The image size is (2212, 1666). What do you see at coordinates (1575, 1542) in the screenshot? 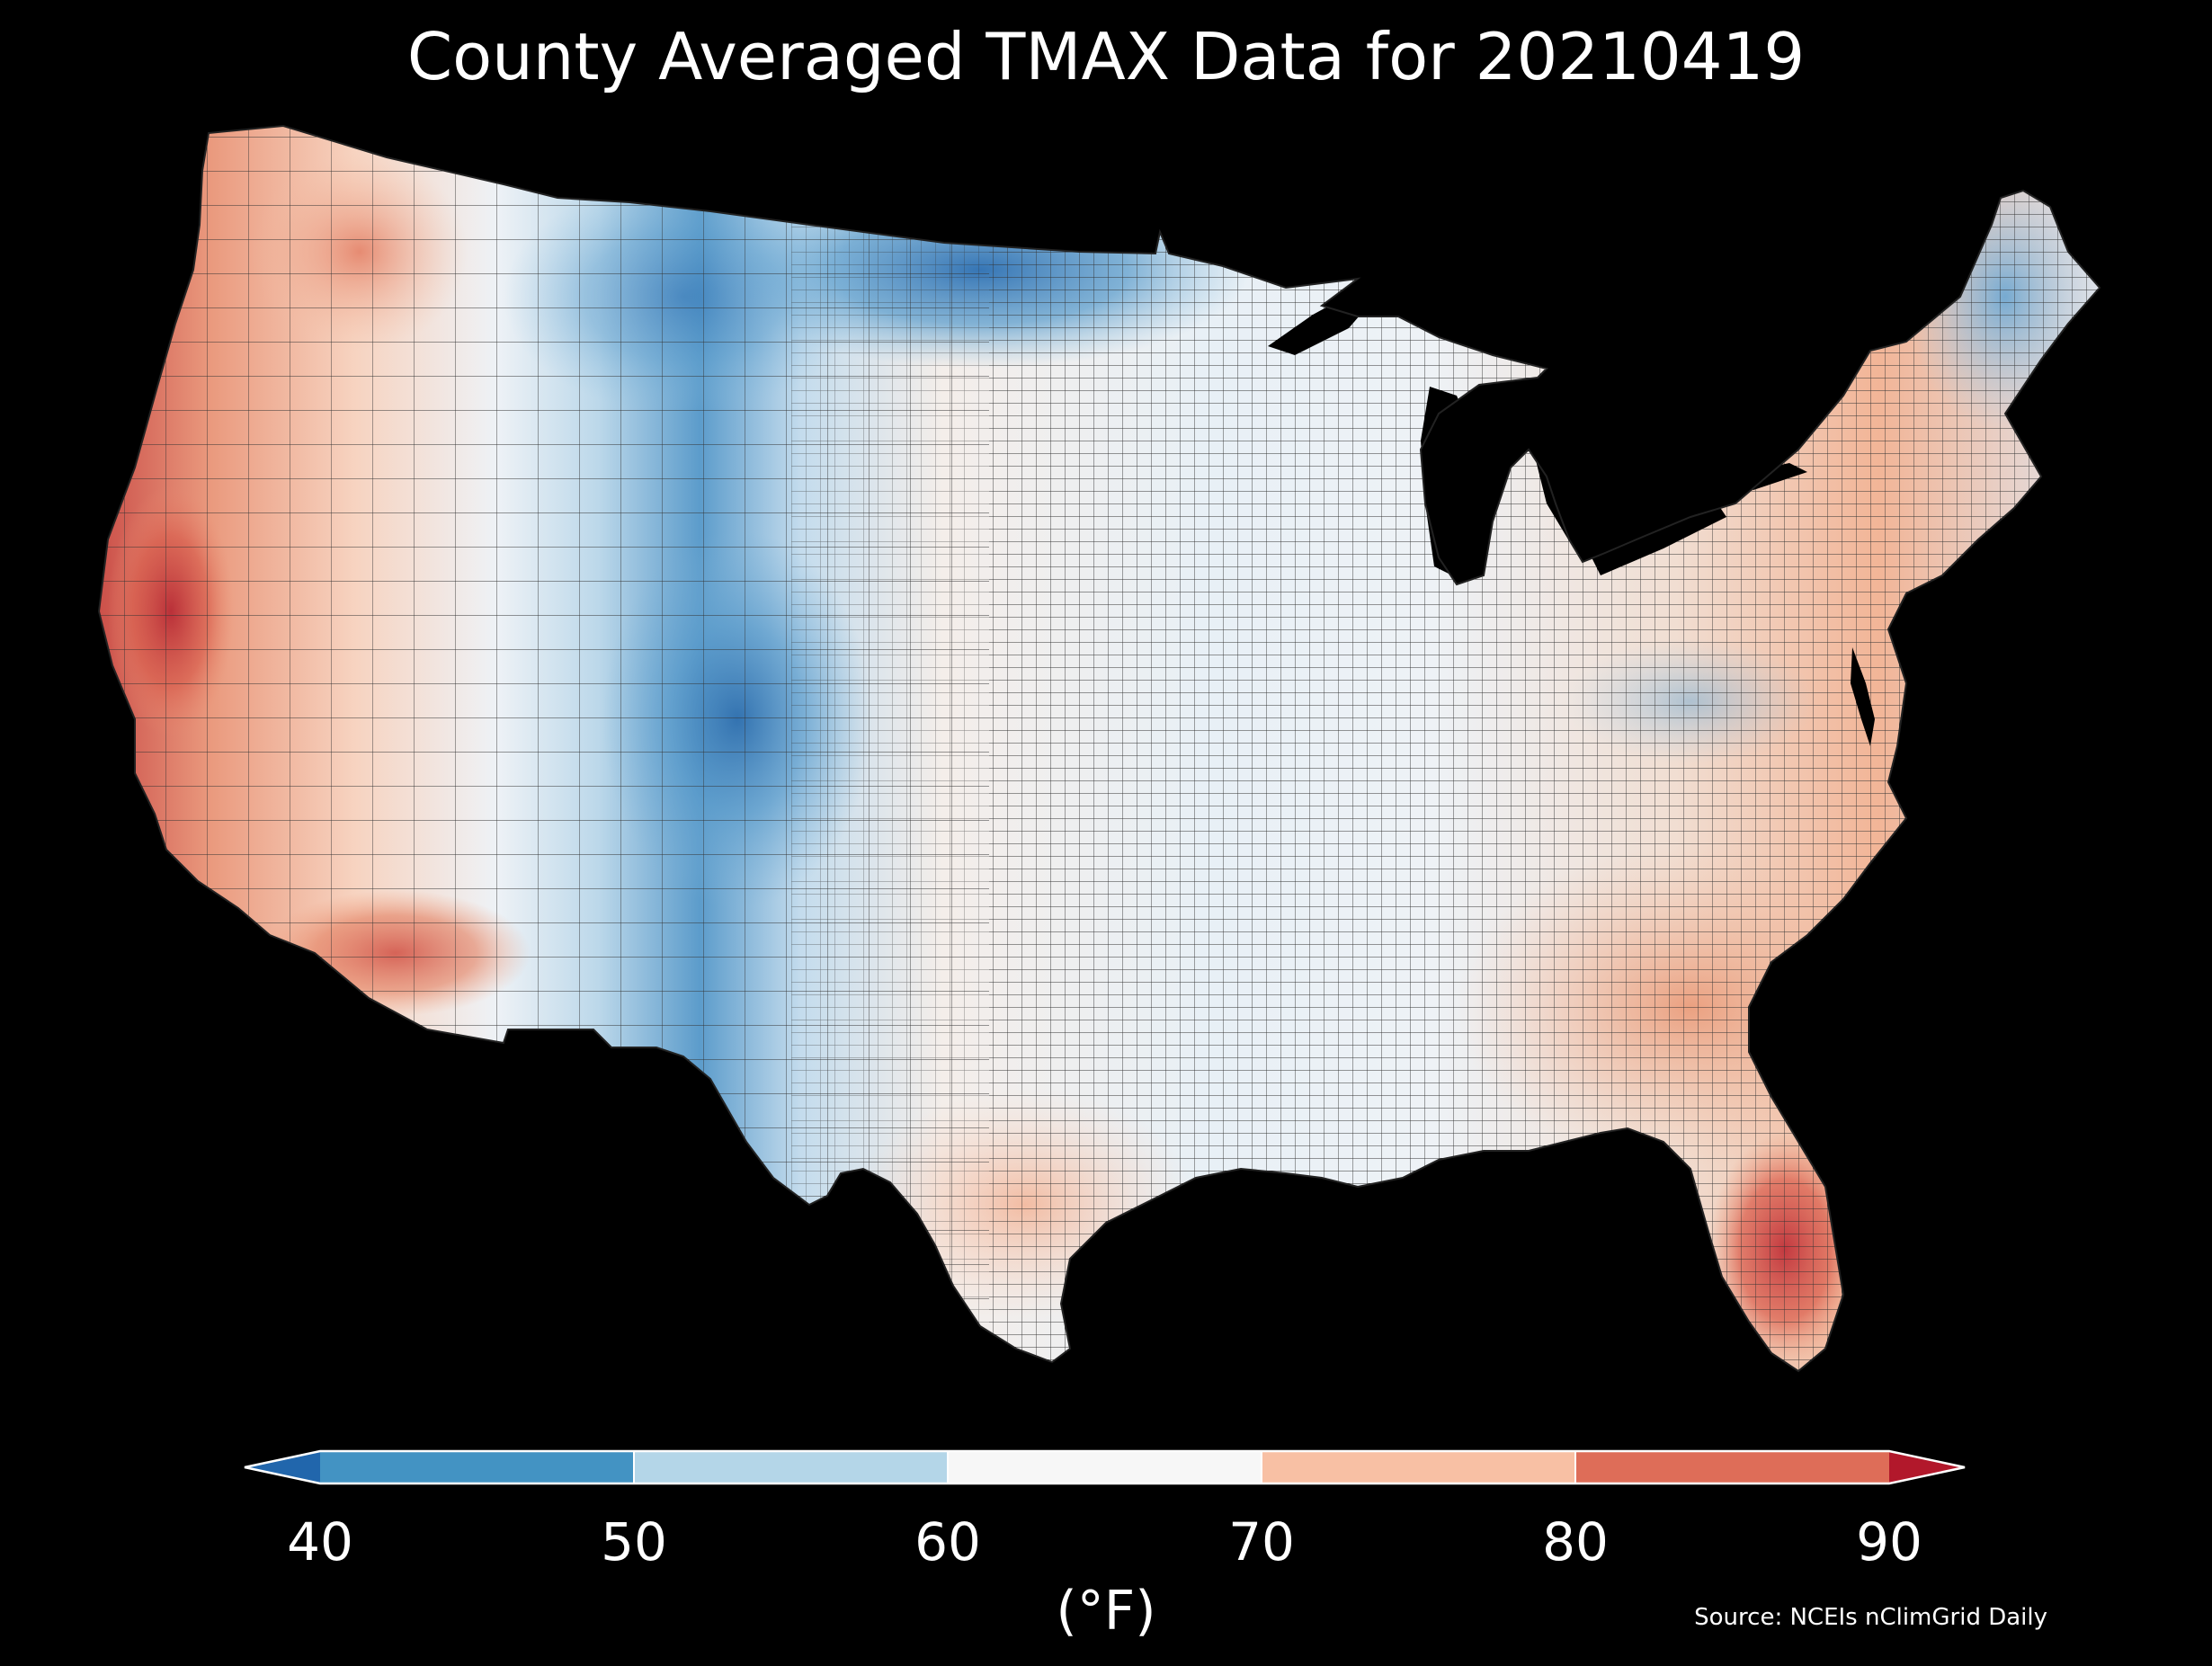
I see `colorbar-tick-80: 80` at bounding box center [1575, 1542].